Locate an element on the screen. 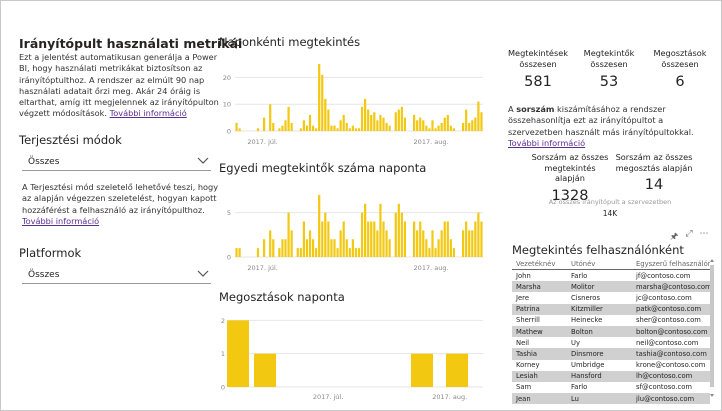 Image resolution: width=722 pixels, height=411 pixels. table-cell: Jean is located at coordinates (523, 398).